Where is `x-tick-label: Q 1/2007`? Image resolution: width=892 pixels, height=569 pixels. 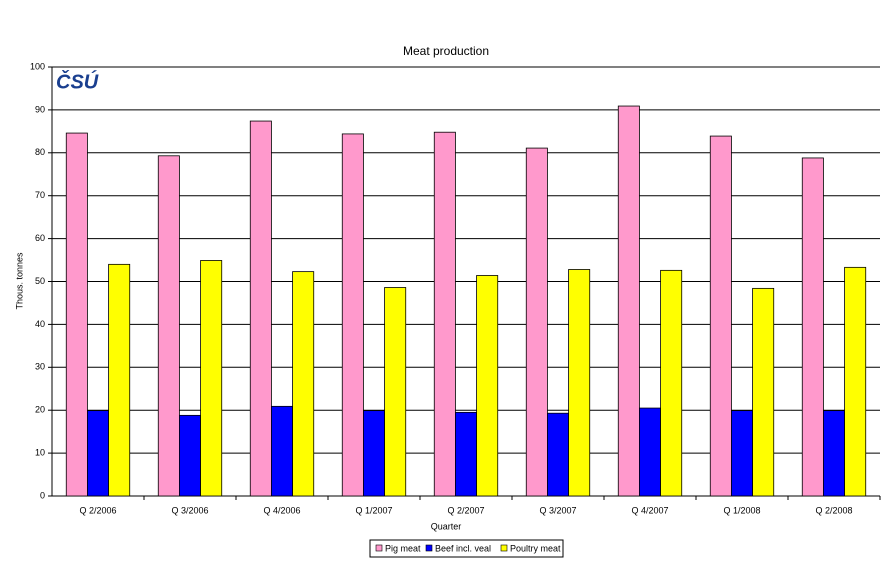
x-tick-label: Q 1/2007 is located at coordinates (373, 510).